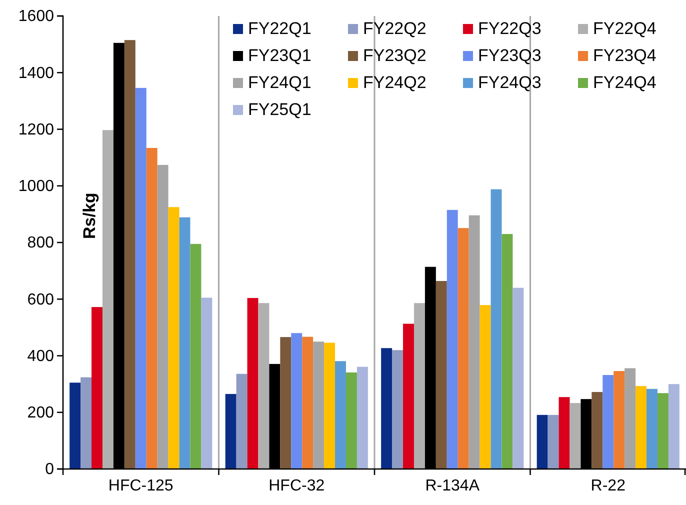 This screenshot has width=686, height=505. What do you see at coordinates (394, 28) in the screenshot?
I see `legend-label: FY22Q2` at bounding box center [394, 28].